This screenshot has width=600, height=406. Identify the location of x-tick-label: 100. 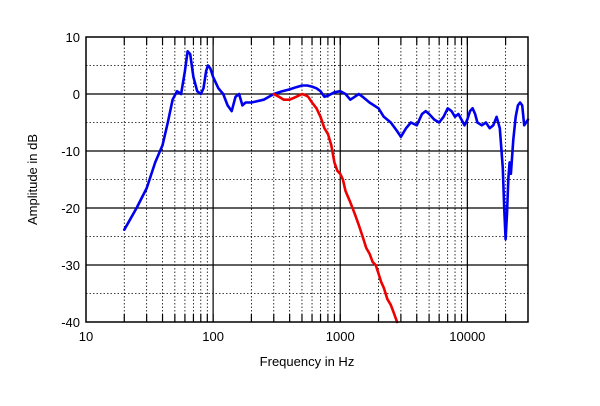
(213, 336).